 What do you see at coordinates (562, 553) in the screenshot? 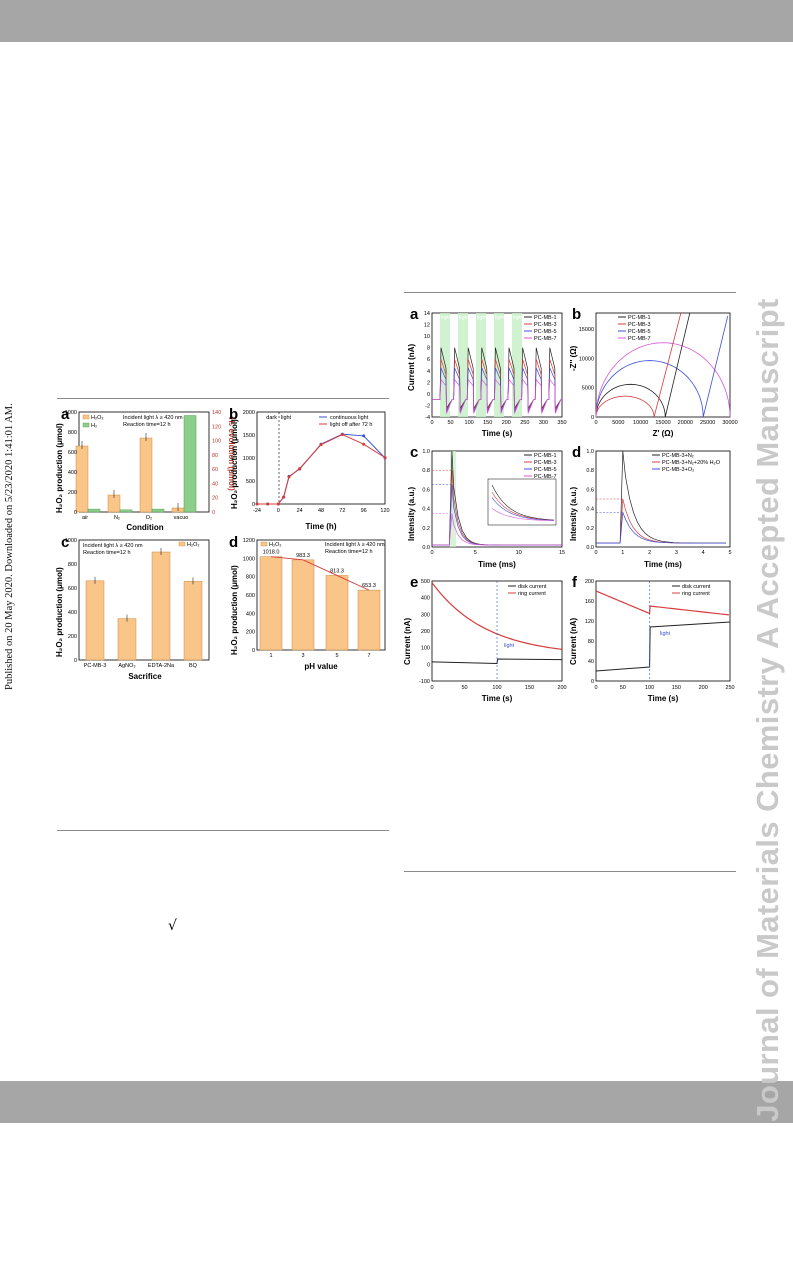
I see `xtick: 15` at bounding box center [562, 553].